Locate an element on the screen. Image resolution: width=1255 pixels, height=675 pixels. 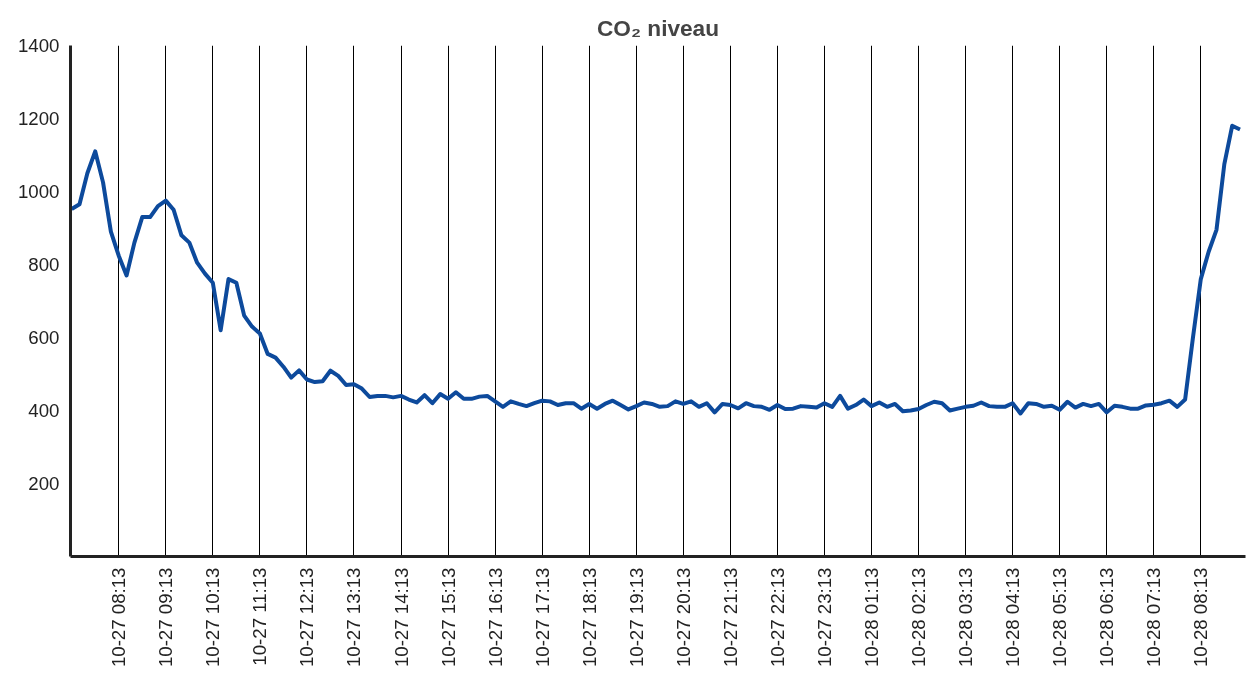
y-tick-label: 200 is located at coordinates (44, 483).